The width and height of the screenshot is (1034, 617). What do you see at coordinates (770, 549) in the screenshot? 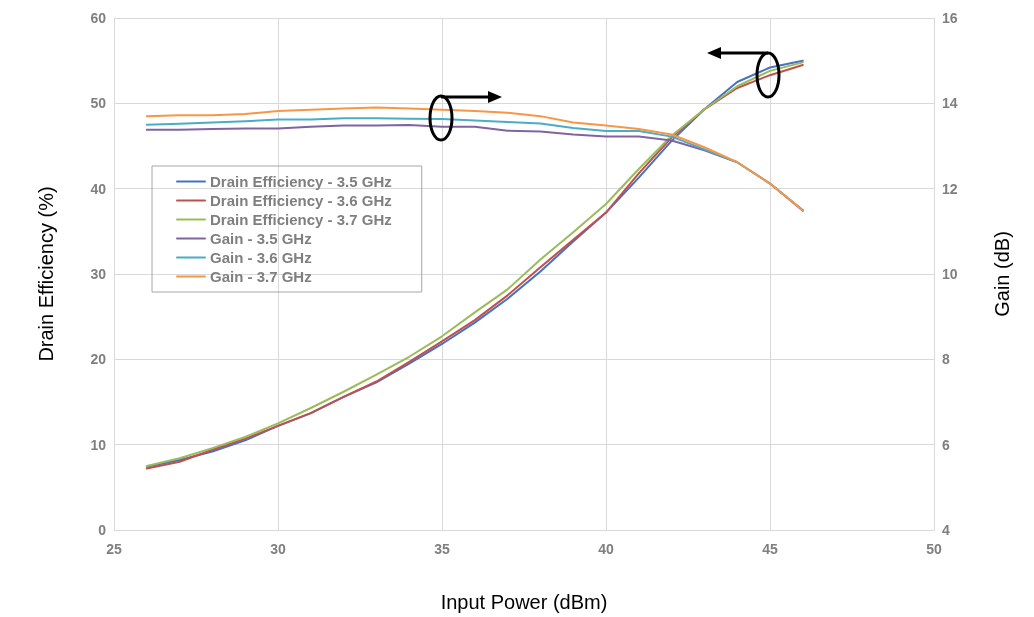
I see `x-tick-label: 45` at bounding box center [770, 549].